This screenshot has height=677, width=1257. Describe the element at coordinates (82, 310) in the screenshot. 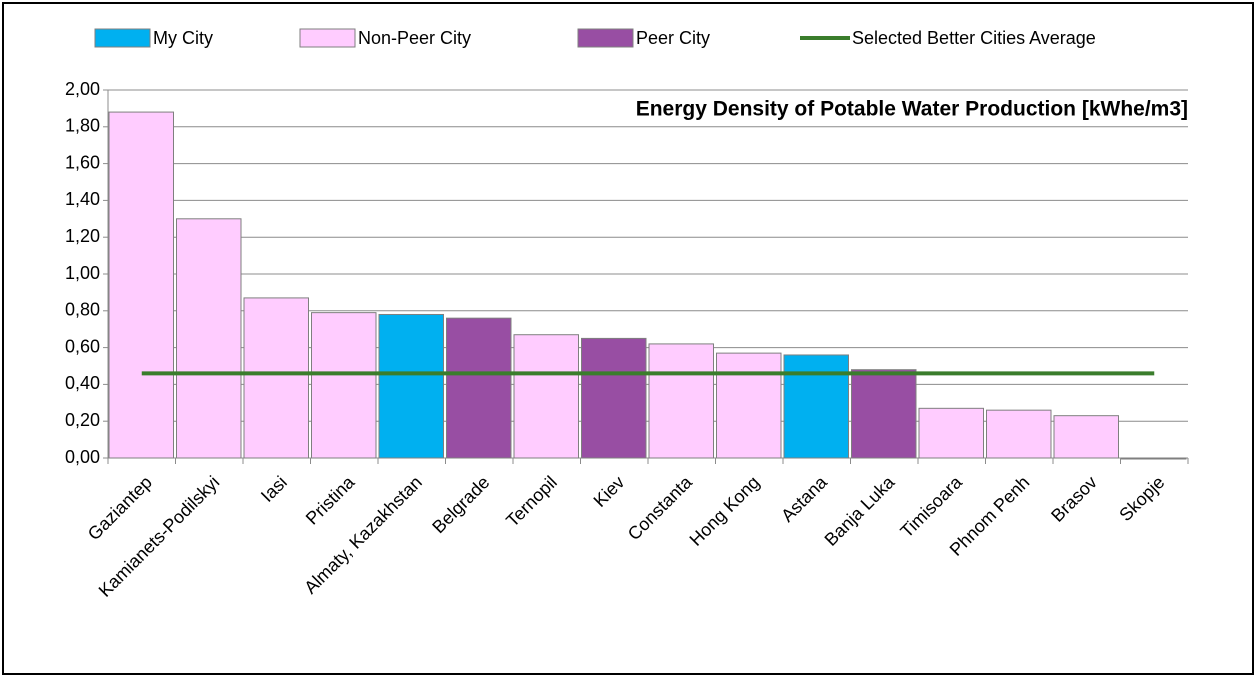

I see `y-tick-label: 0,80` at that location.